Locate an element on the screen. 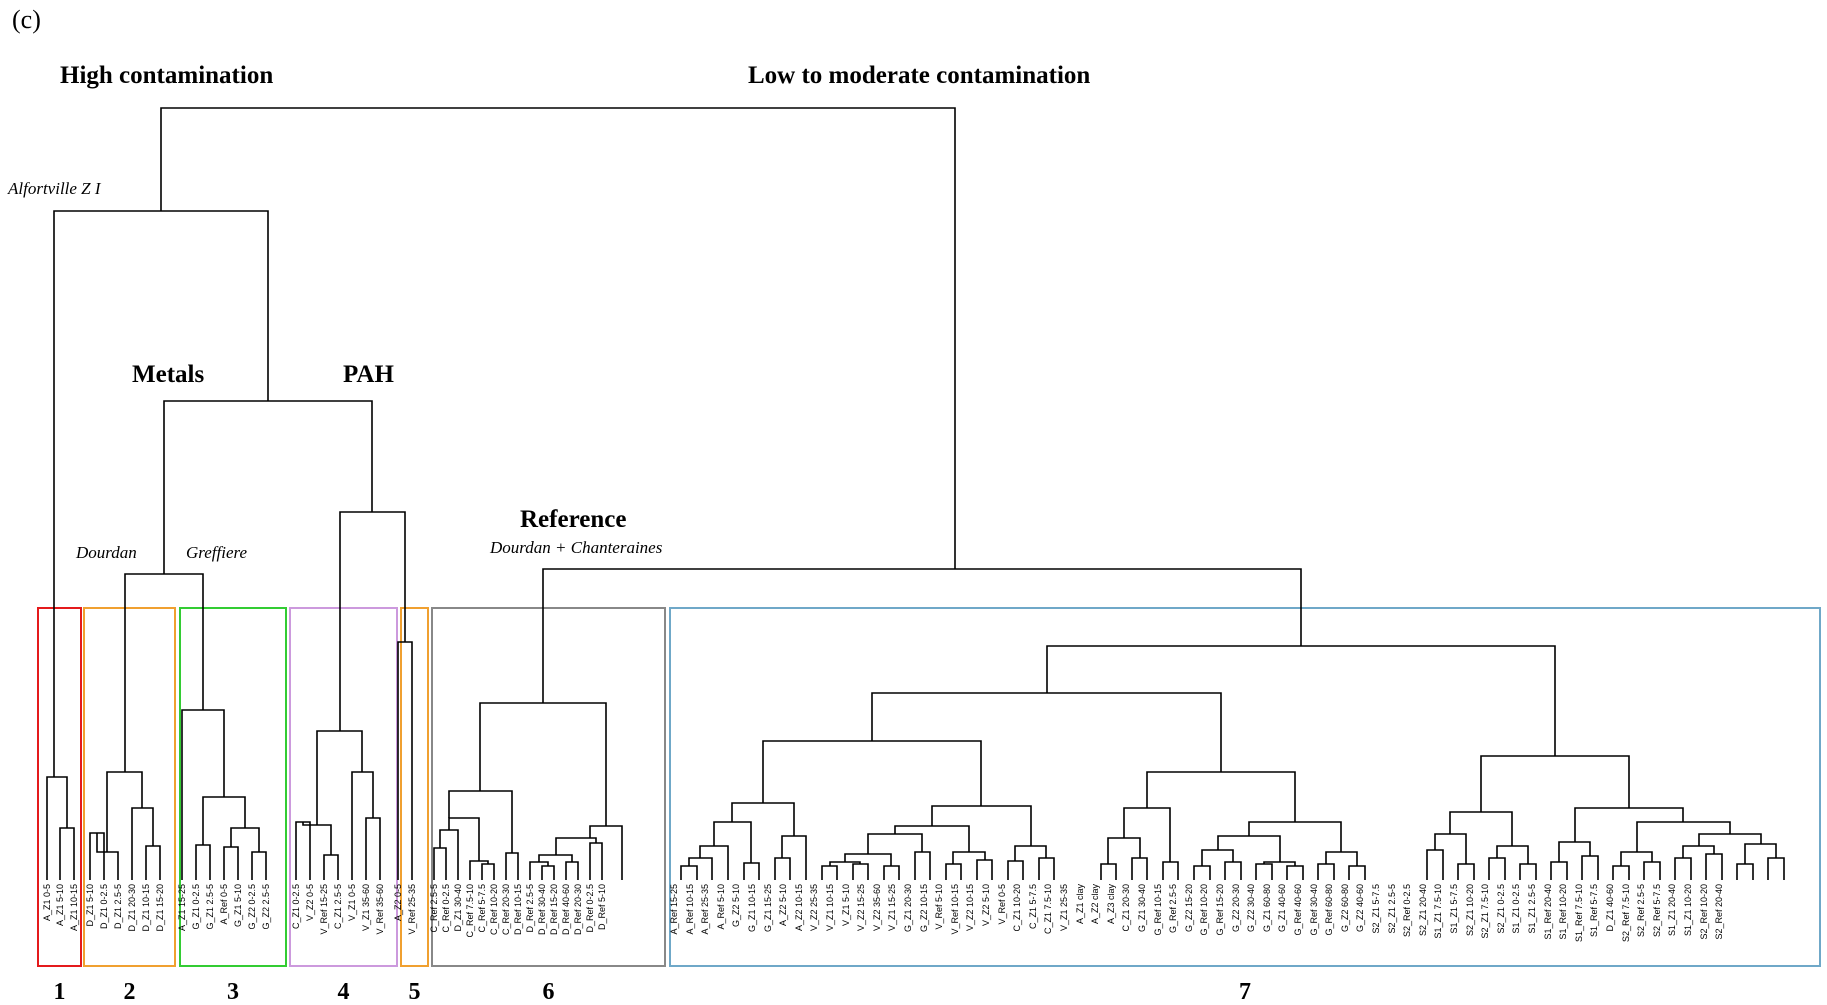  sample-label: S2_Ref 5-7.5 is located at coordinates (1657, 910).